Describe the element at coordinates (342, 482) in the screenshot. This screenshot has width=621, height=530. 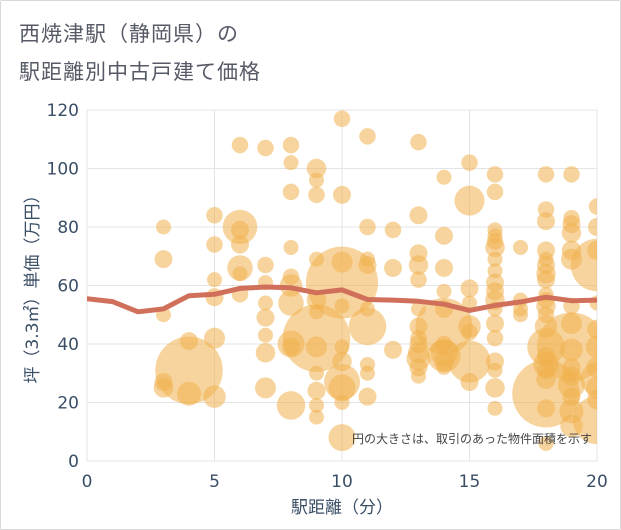
I see `x-tick-label: 10` at that location.